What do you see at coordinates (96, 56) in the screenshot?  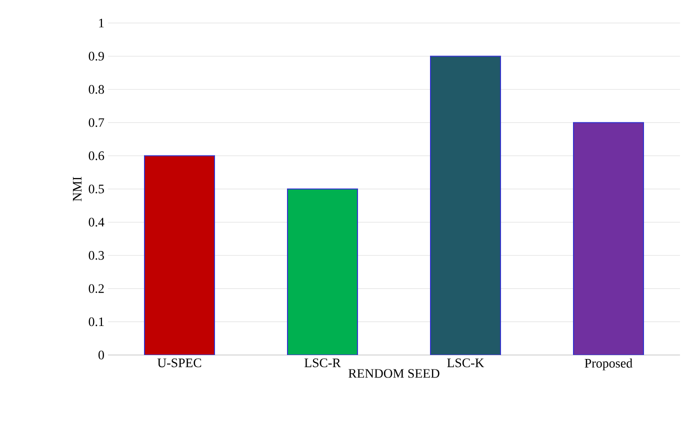 I see `y-tick-label: 0.9` at bounding box center [96, 56].